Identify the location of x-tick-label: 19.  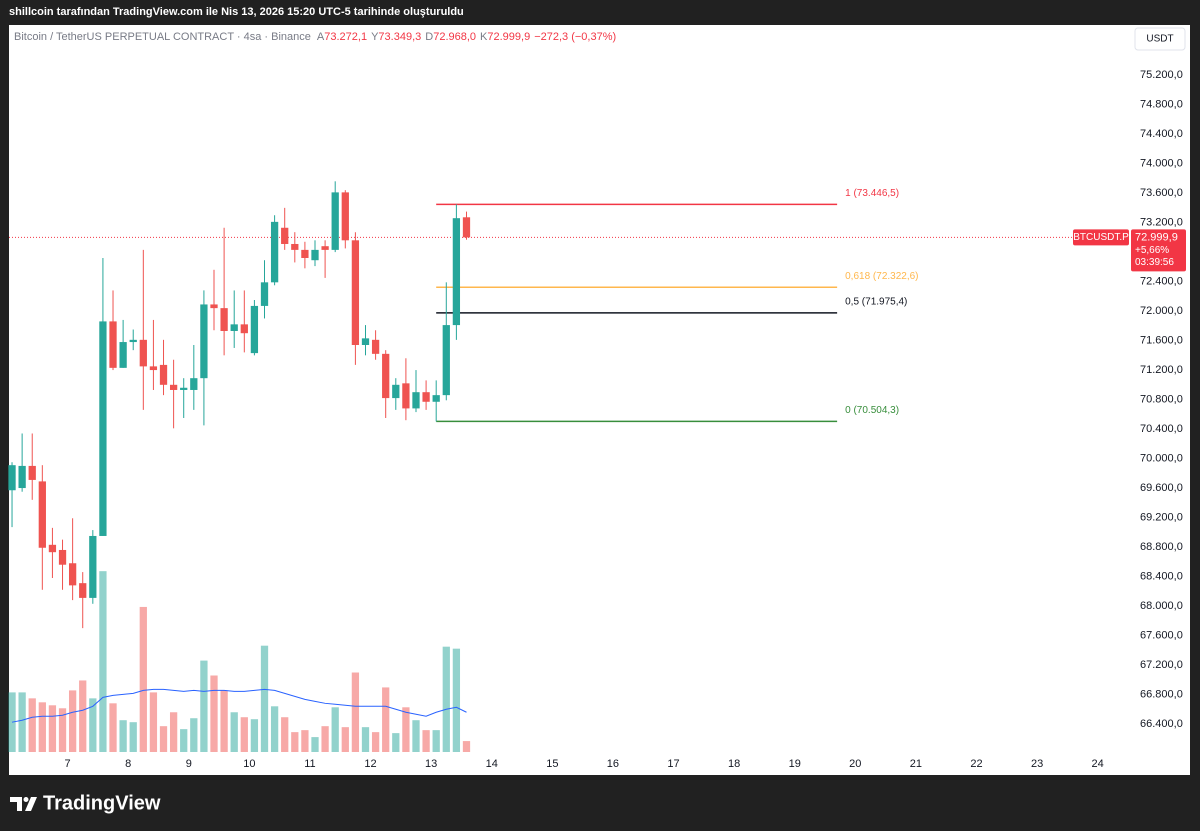
(795, 764).